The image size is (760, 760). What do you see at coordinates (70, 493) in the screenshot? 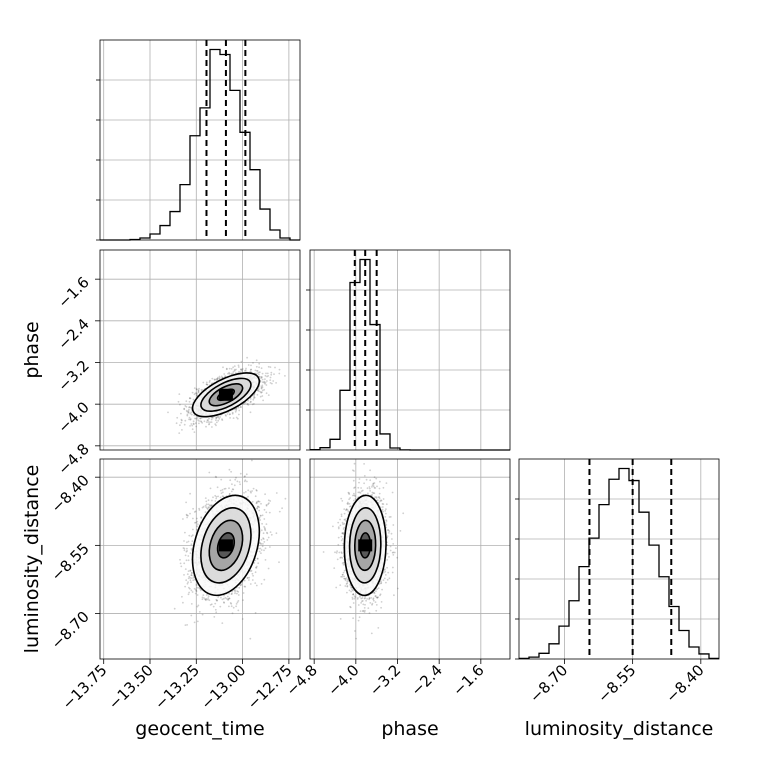
I see `y-tick-label-luminosity_distance-2: −8.40` at bounding box center [70, 493].